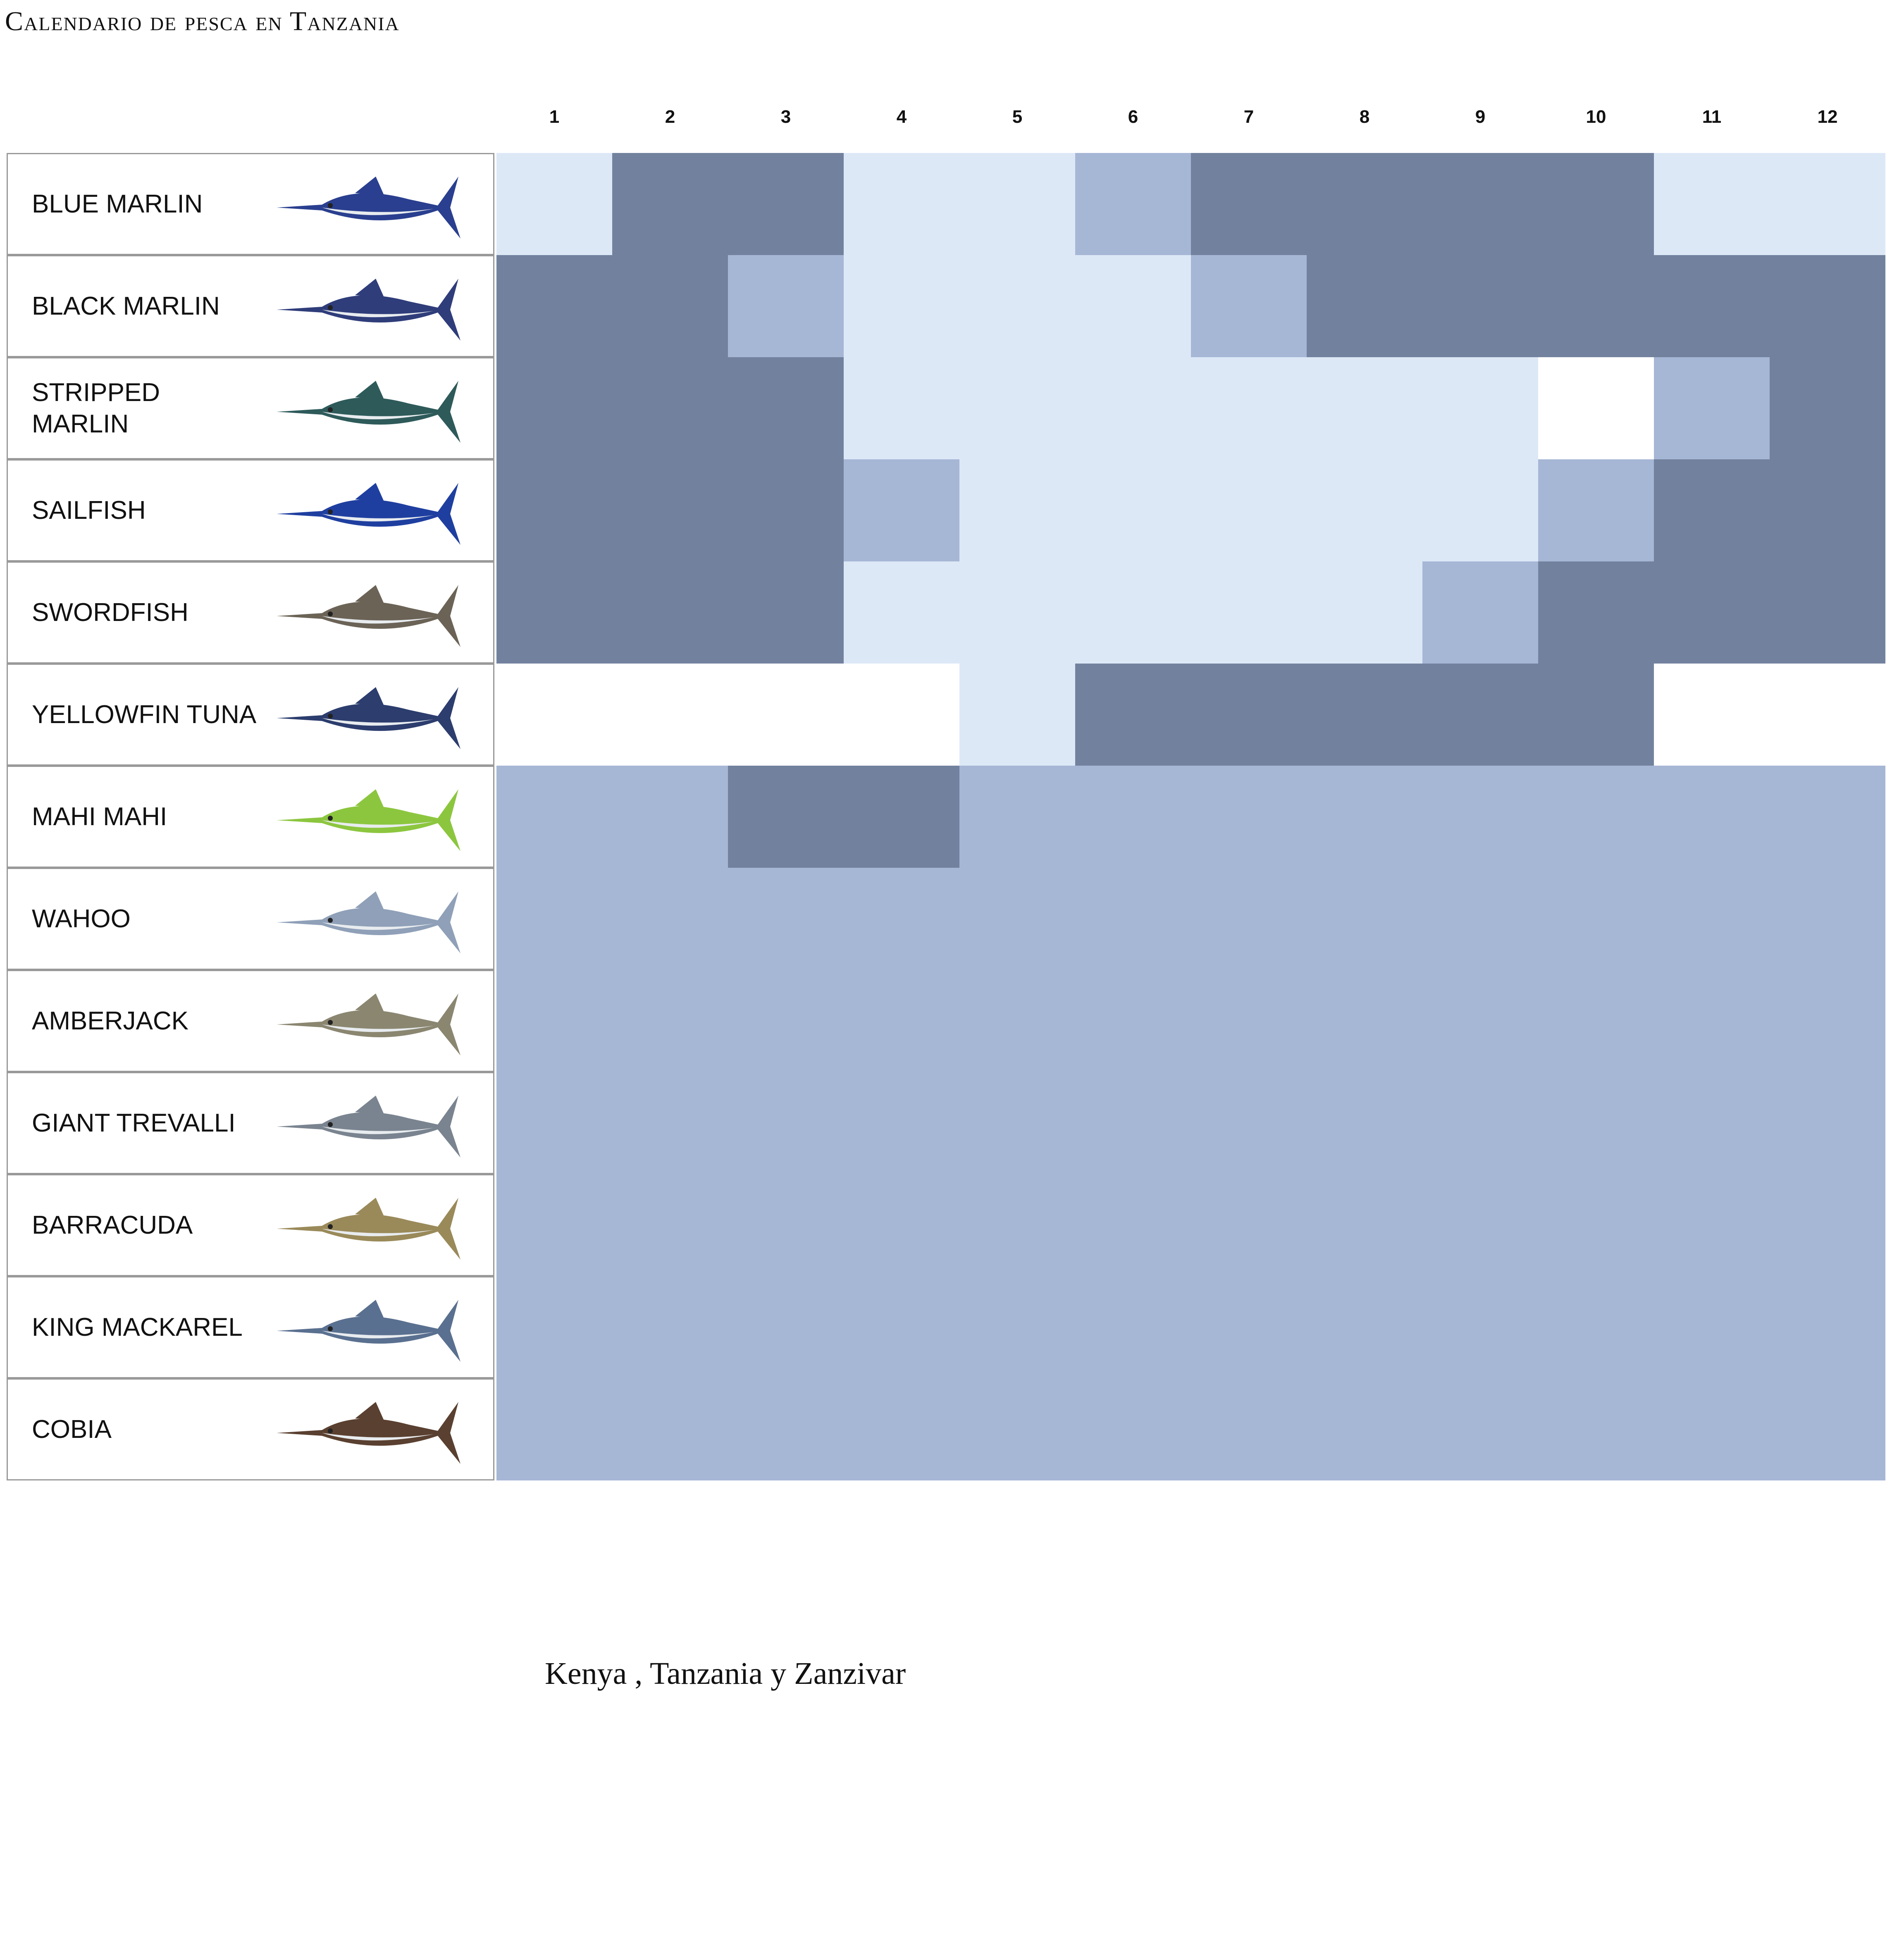  What do you see at coordinates (99, 816) in the screenshot?
I see `species-name: MAHI MAHI` at bounding box center [99, 816].